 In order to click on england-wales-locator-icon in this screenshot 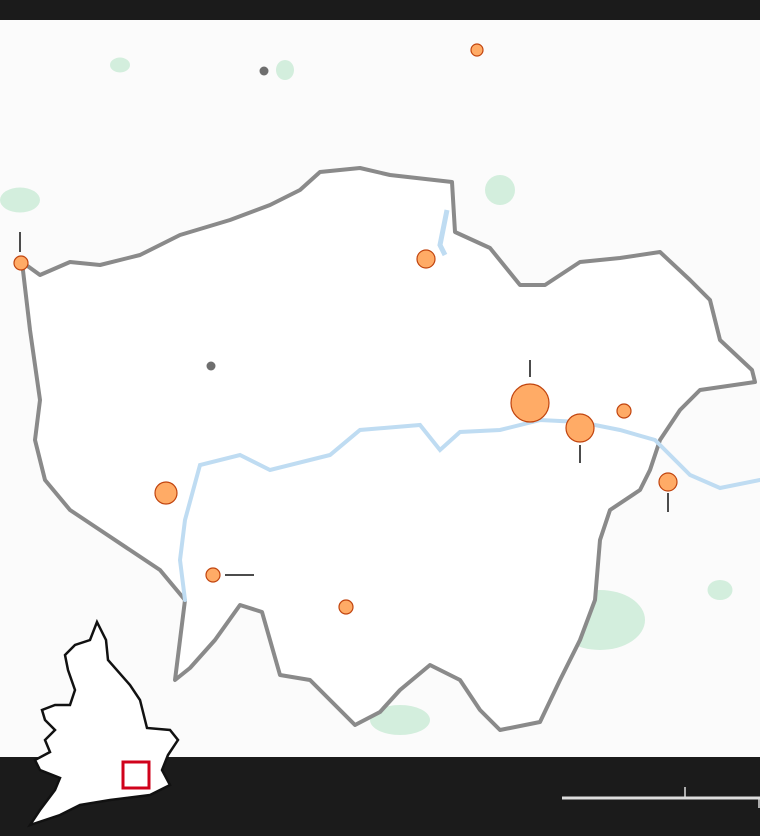, I will do `click(103, 723)`.